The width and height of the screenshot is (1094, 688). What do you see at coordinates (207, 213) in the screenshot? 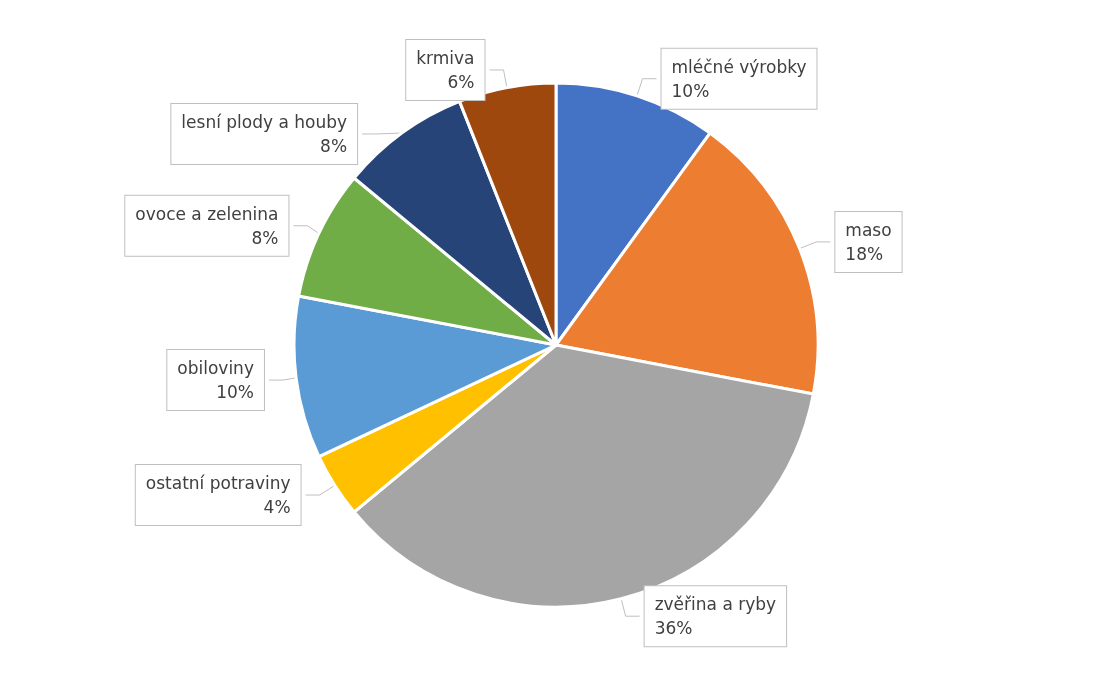
I see `slice-label: ovoce a zelenina` at bounding box center [207, 213].